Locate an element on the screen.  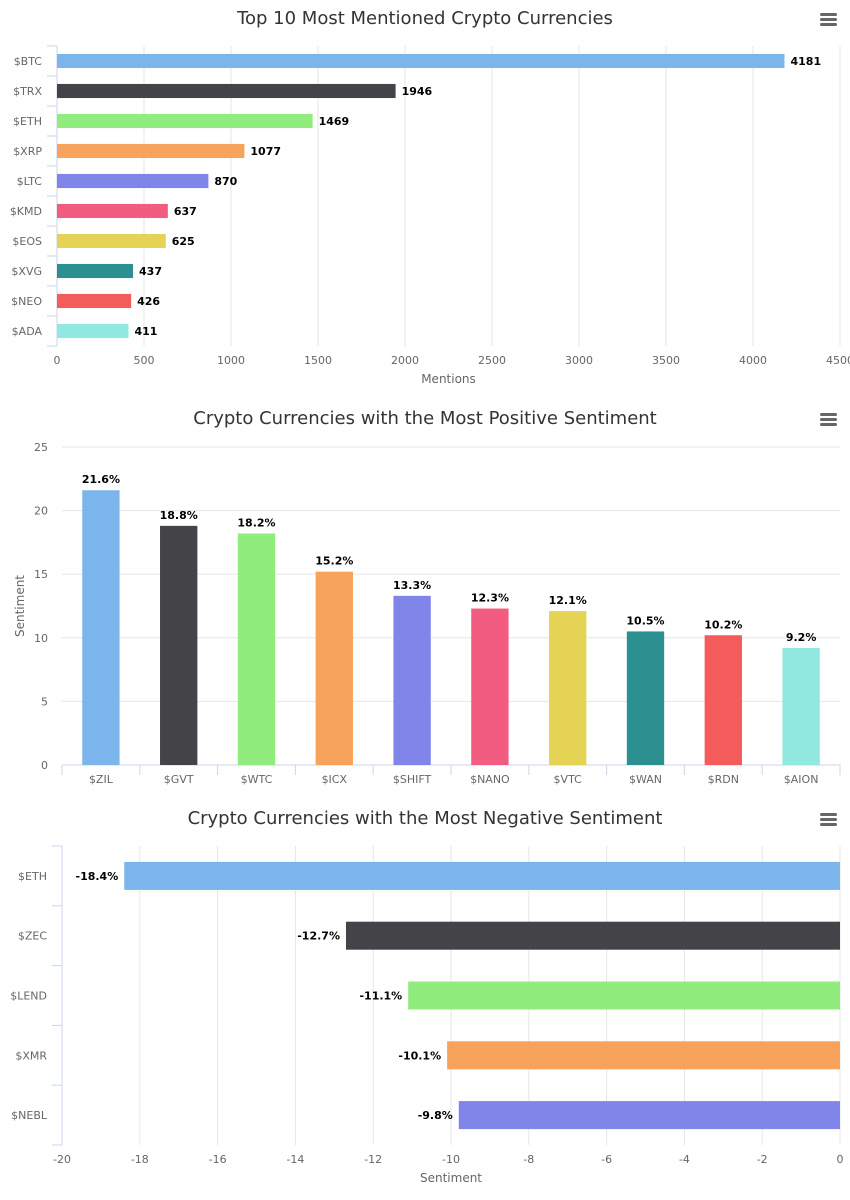
x-tick-label: 3500 is located at coordinates (666, 360).